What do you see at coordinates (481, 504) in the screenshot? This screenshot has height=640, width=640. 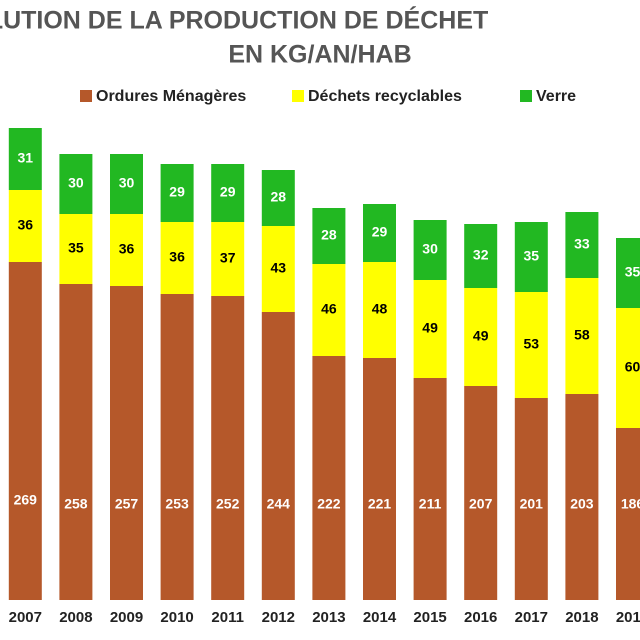 I see `value-label: 207` at bounding box center [481, 504].